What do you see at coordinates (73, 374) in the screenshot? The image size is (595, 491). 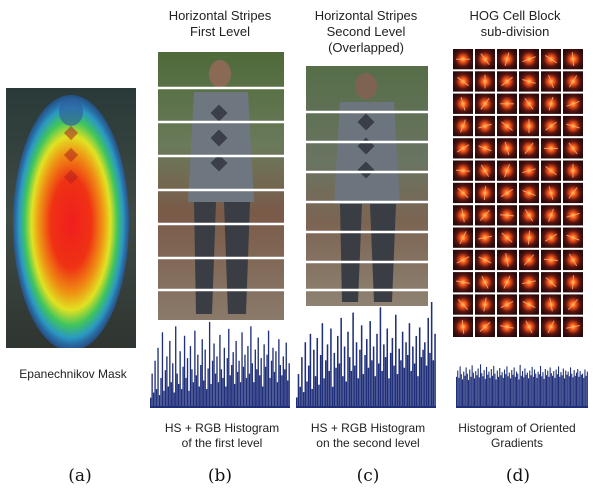 I see `panel-a-caption: Epanechnikov Mask` at bounding box center [73, 374].